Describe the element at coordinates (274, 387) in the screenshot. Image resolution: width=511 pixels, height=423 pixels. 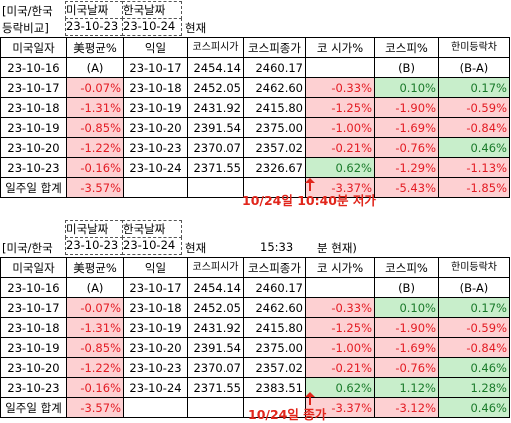
I see `cell: 2383.51` at that location.